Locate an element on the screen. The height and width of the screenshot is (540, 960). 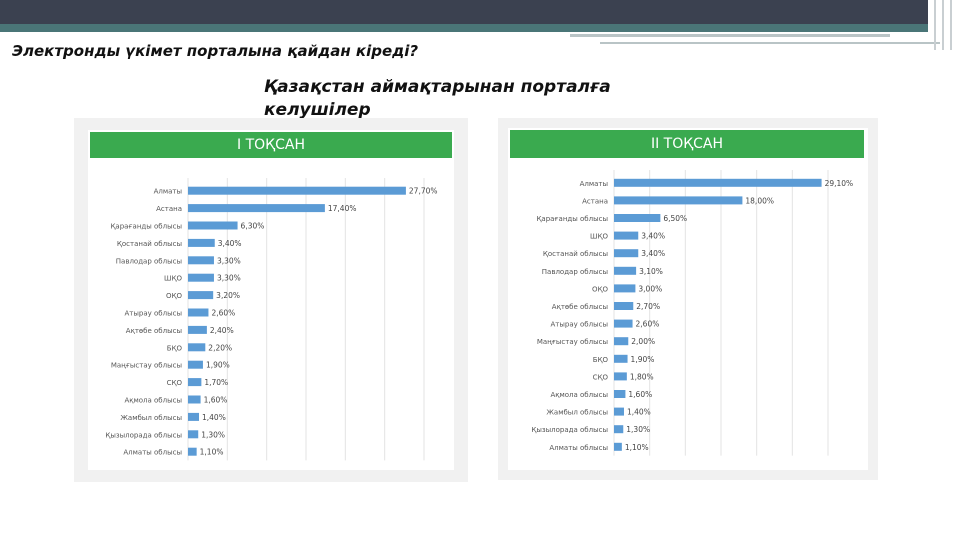
chart-title-q1: I ТОҚСАН is located at coordinates (271, 145).